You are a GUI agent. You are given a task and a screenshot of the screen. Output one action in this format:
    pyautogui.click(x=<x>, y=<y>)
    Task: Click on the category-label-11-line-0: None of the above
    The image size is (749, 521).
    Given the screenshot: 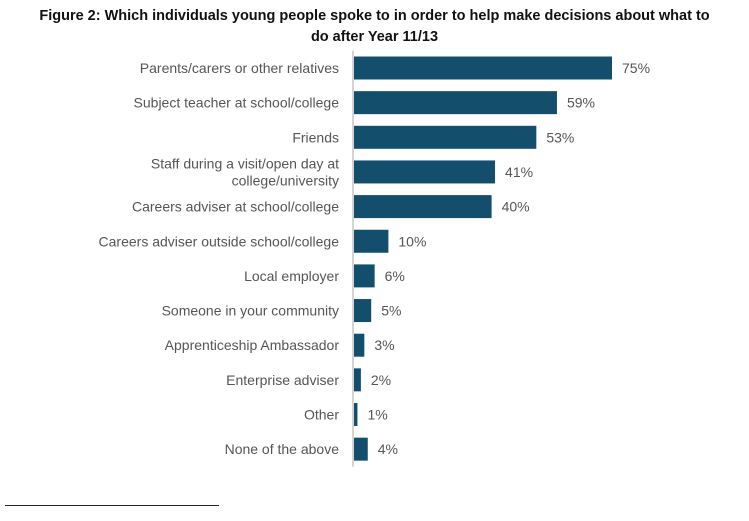 What is the action you would take?
    pyautogui.click(x=282, y=449)
    